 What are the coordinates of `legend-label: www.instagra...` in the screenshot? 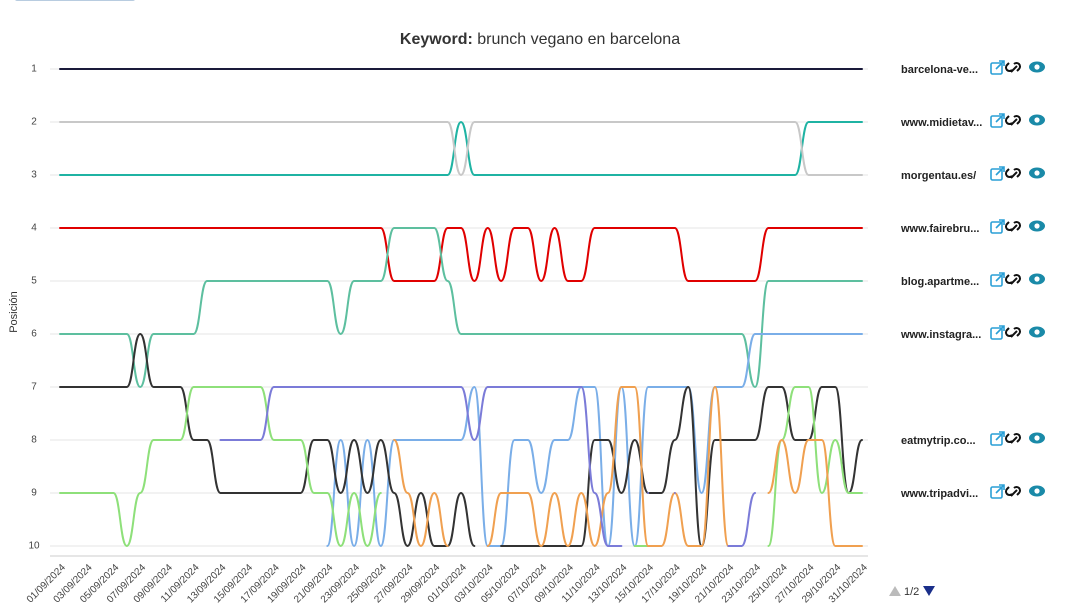 It's located at (940, 335).